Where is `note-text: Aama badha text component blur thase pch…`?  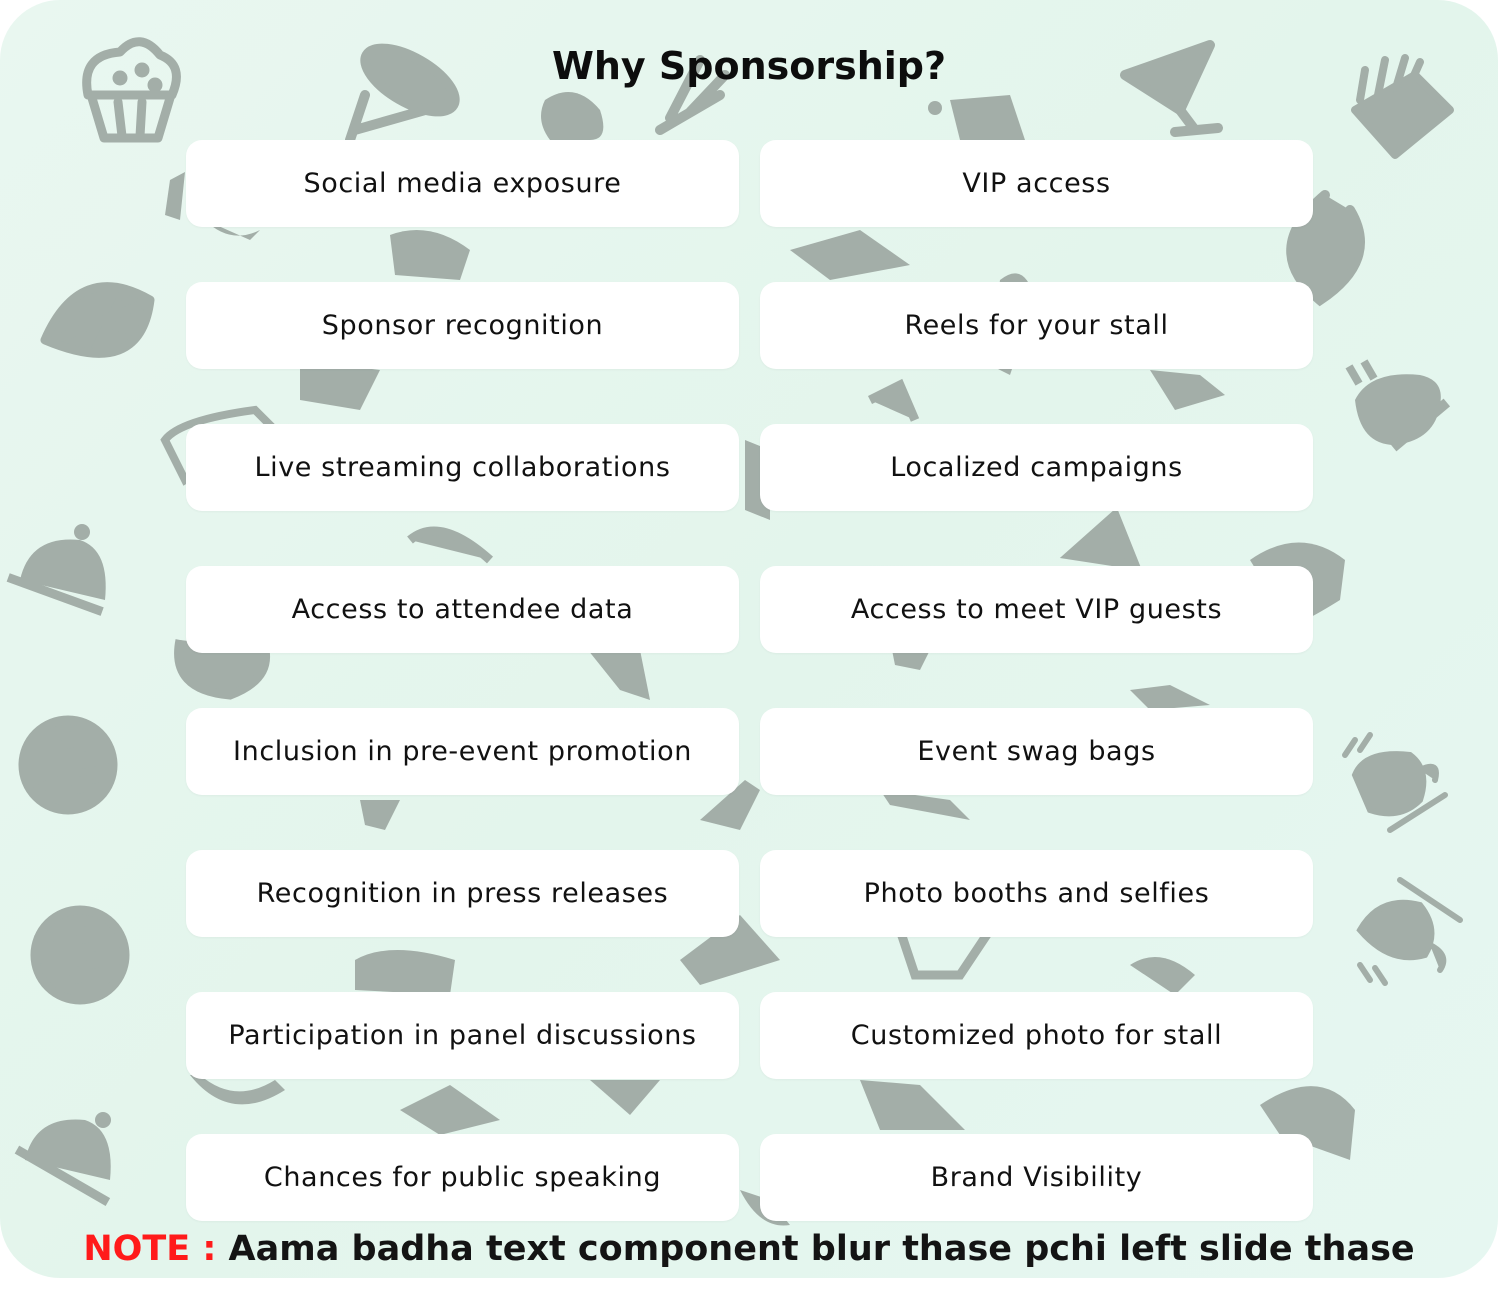 note-text: Aama badha text component blur thase pch… is located at coordinates (821, 1249).